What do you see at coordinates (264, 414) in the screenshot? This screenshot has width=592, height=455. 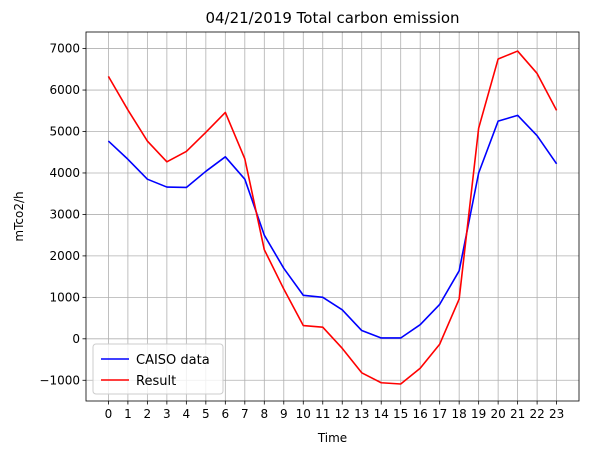 I see `x-tick-label: 8` at bounding box center [264, 414].